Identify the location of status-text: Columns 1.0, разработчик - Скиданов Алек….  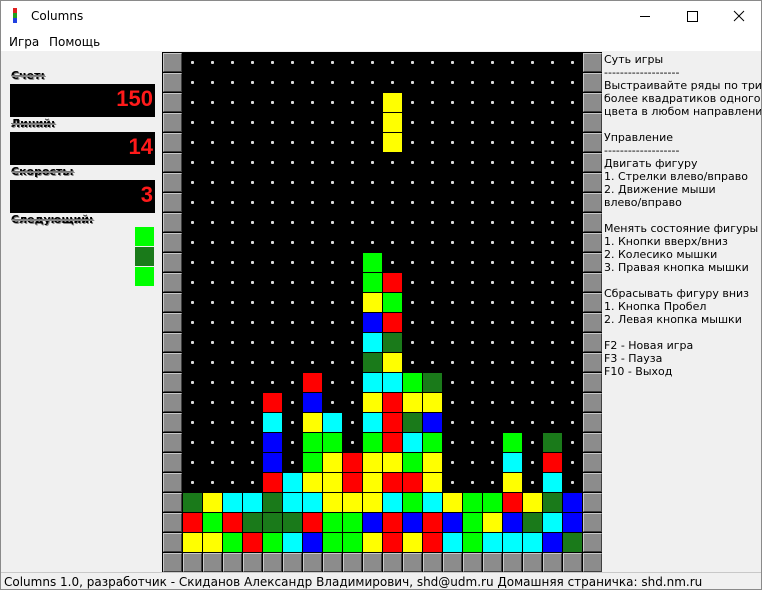
(353, 582).